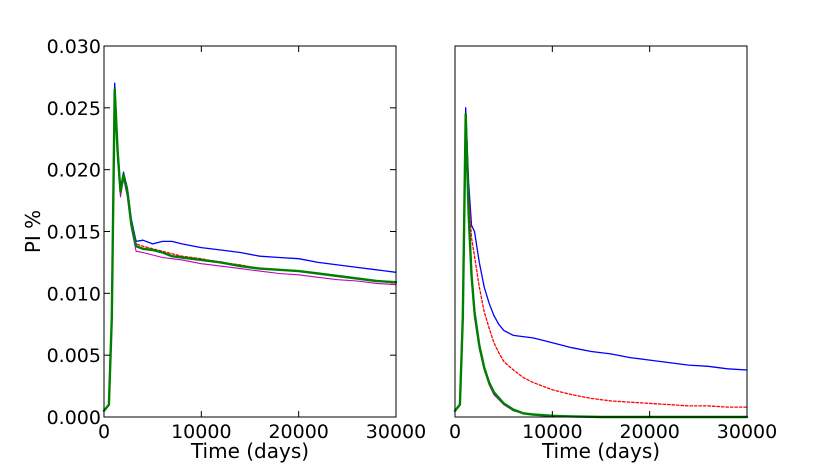 This screenshot has height=464, width=830. Describe the element at coordinates (33, 231) in the screenshot. I see `y-axis-label: PI %` at that location.